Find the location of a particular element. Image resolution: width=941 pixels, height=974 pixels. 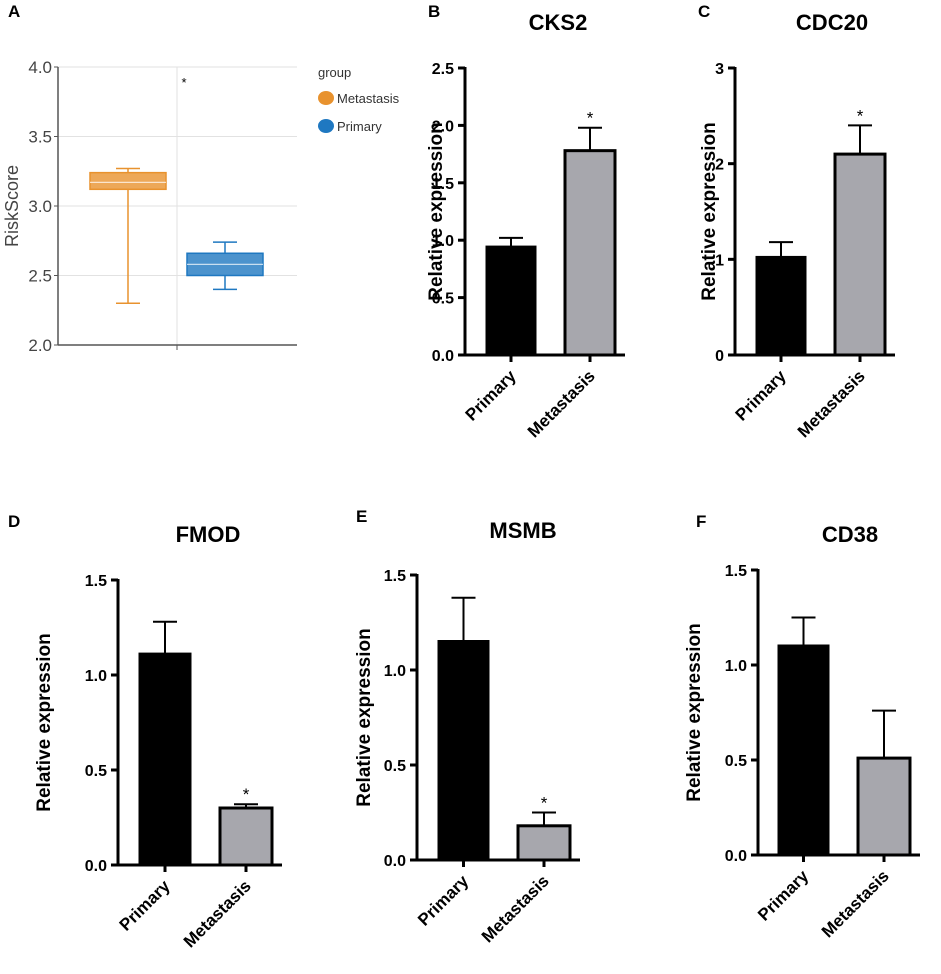

y-tick-label: 1 is located at coordinates (719, 260).